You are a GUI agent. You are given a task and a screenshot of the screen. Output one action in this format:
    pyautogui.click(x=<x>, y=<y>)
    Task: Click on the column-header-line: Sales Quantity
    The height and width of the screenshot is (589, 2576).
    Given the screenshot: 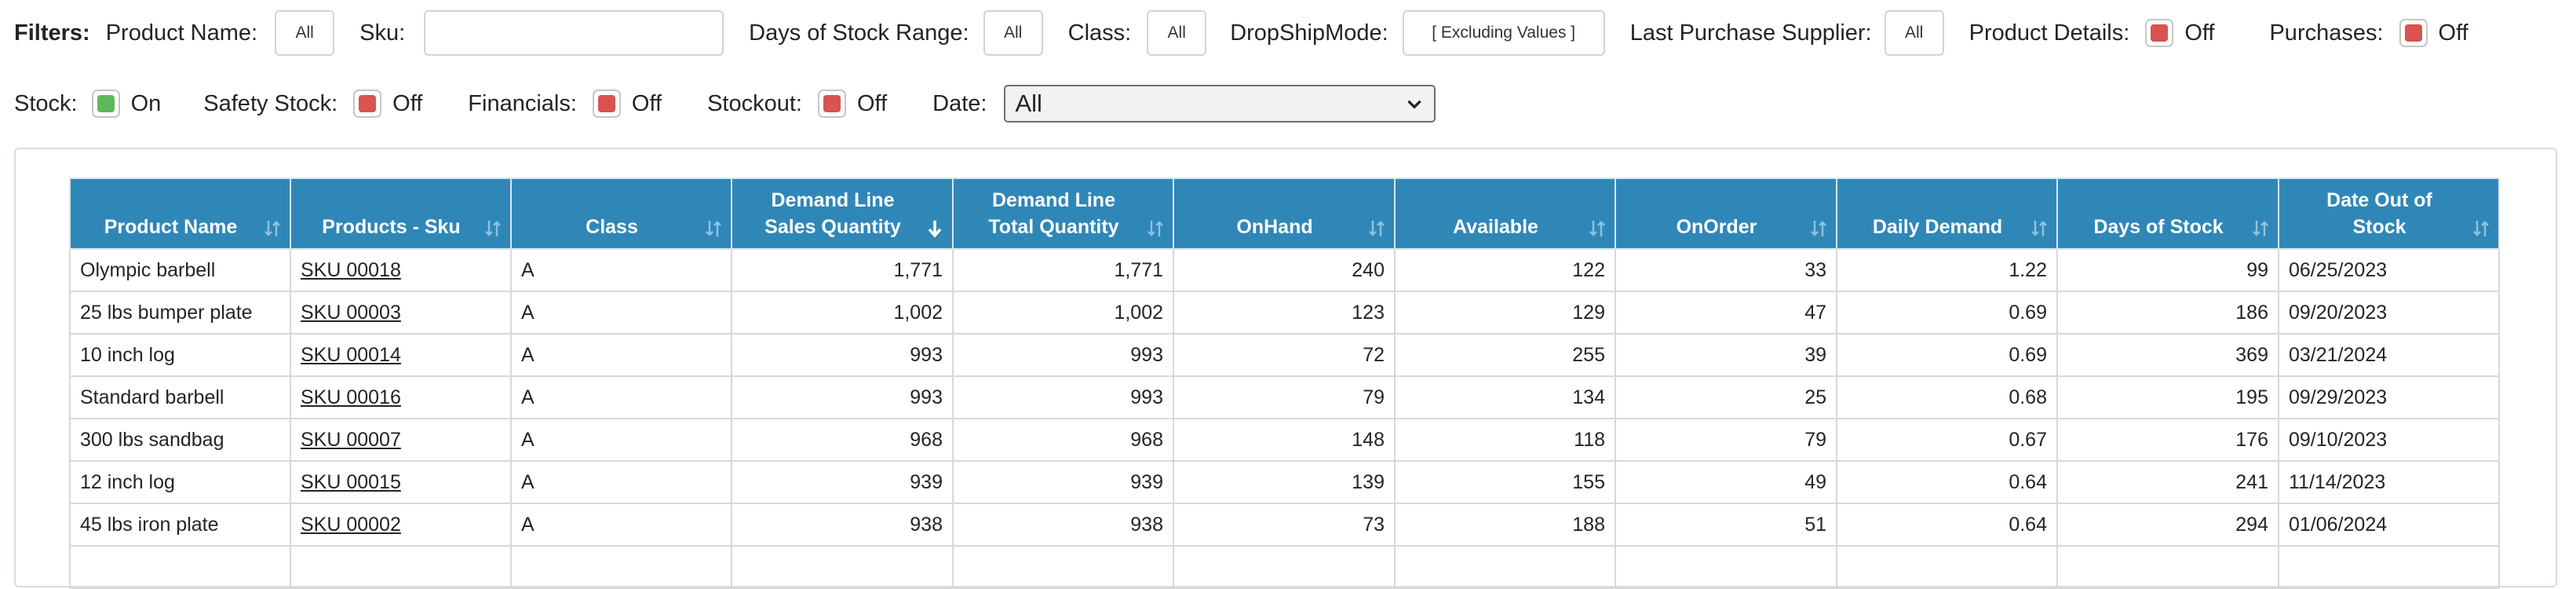 What is the action you would take?
    pyautogui.click(x=832, y=227)
    